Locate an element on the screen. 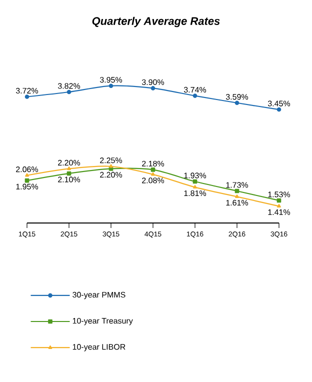 The image size is (312, 382). data-label: 3.74% is located at coordinates (195, 89).